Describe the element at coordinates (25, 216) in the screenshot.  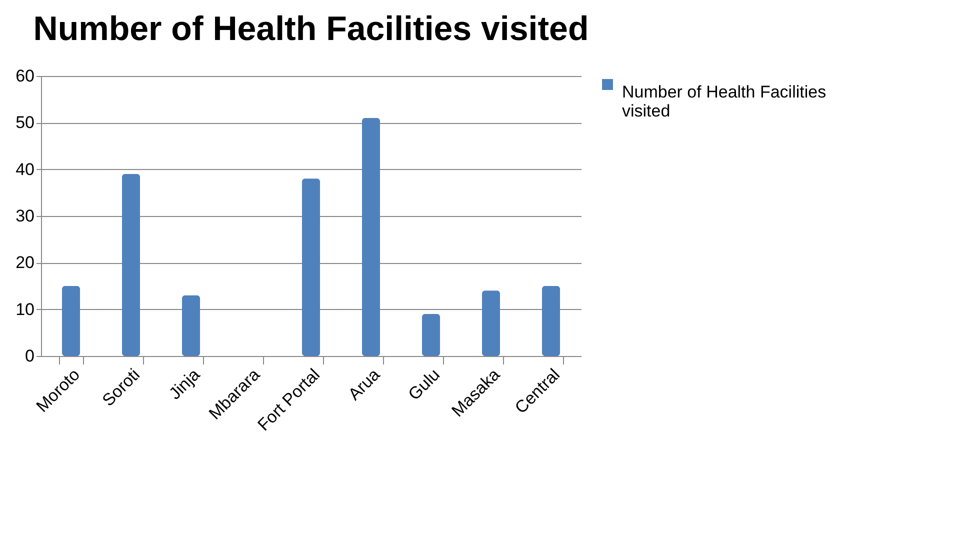
I see `y-tick-label: 30` at that location.